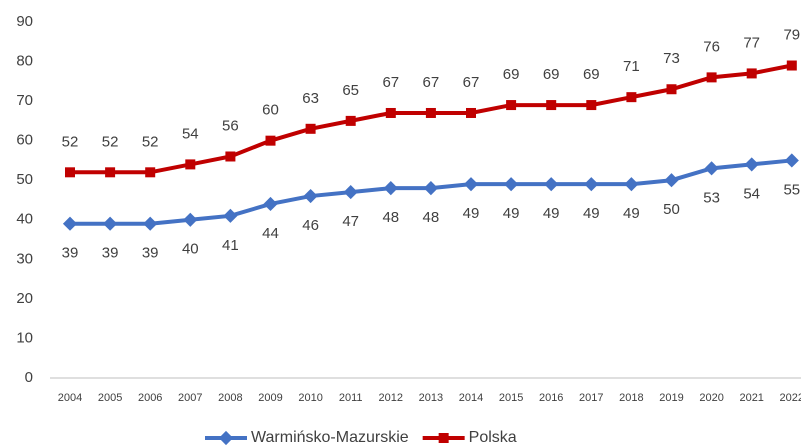 The image size is (801, 448). What do you see at coordinates (110, 398) in the screenshot?
I see `x-tick-label: 2005` at bounding box center [110, 398].